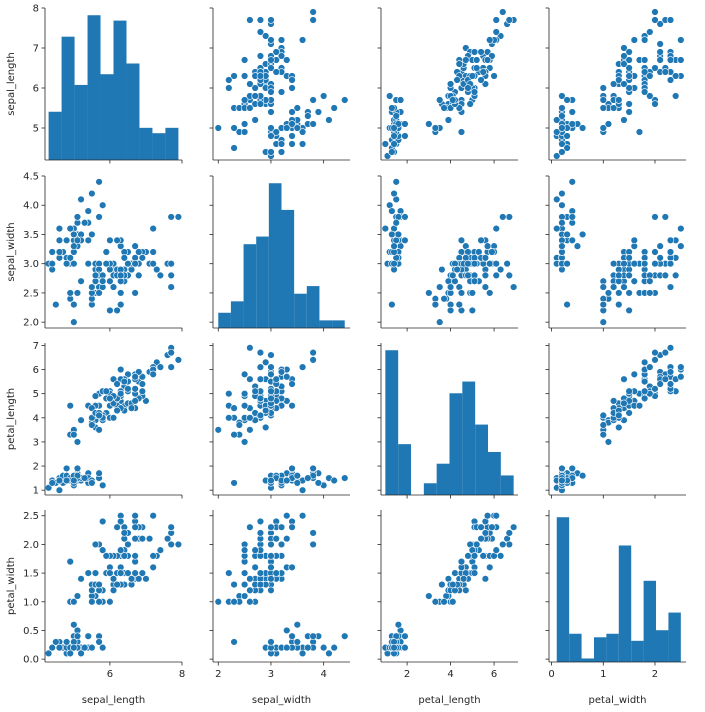 This screenshot has height=712, width=705. I want to click on x-tick-label: 1, so click(603, 674).